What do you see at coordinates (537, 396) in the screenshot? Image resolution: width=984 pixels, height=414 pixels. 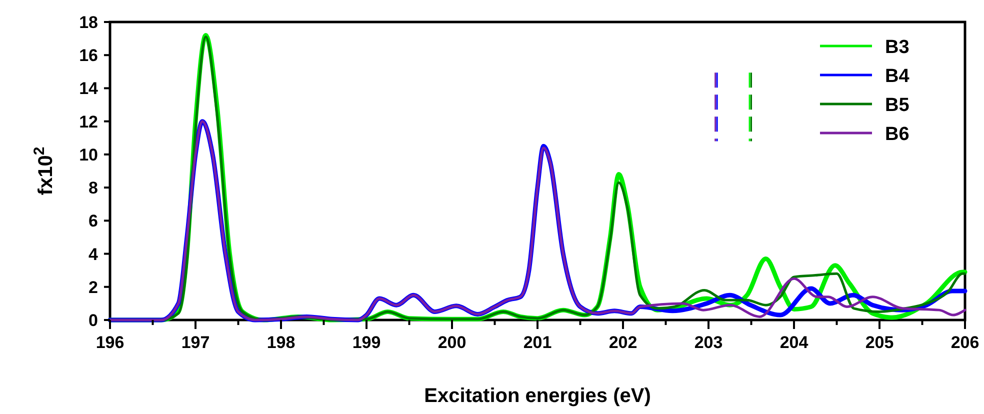 I see `x-axis-title: Excitation energies (eV)` at bounding box center [537, 396].